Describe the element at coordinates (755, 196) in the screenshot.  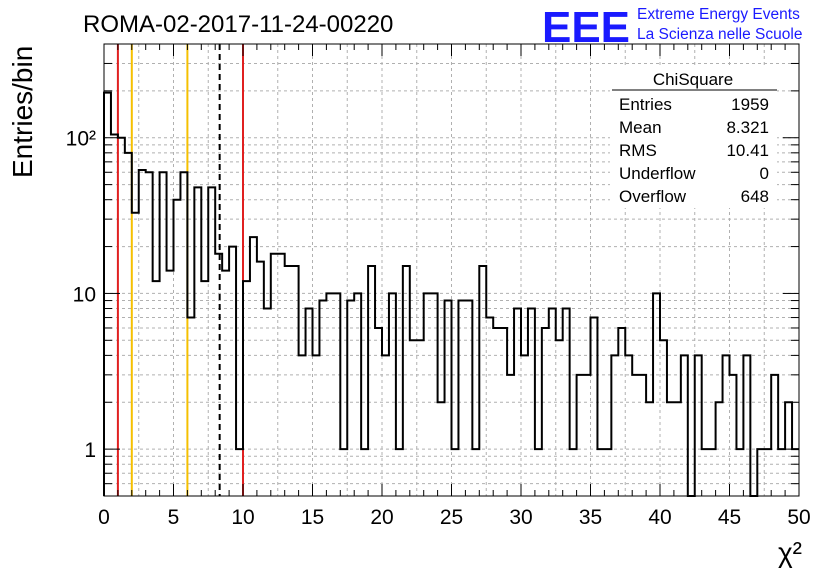
I see `stats-value: 648` at that location.